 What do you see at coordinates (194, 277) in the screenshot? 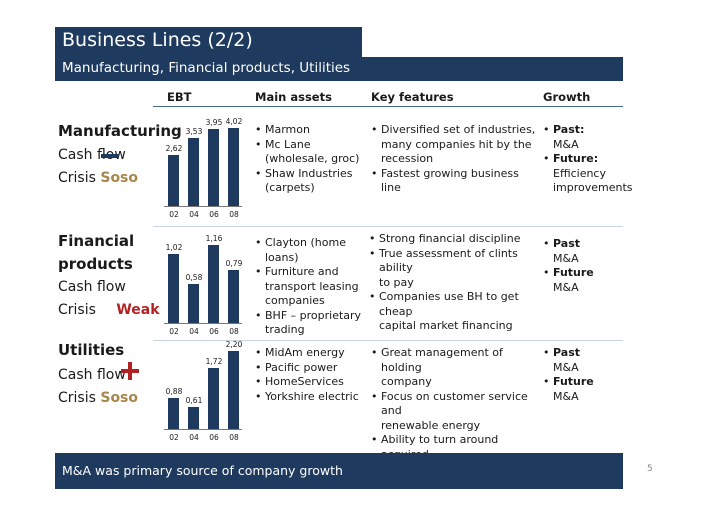
I see `ebt-value-label: 0,58` at bounding box center [194, 277].